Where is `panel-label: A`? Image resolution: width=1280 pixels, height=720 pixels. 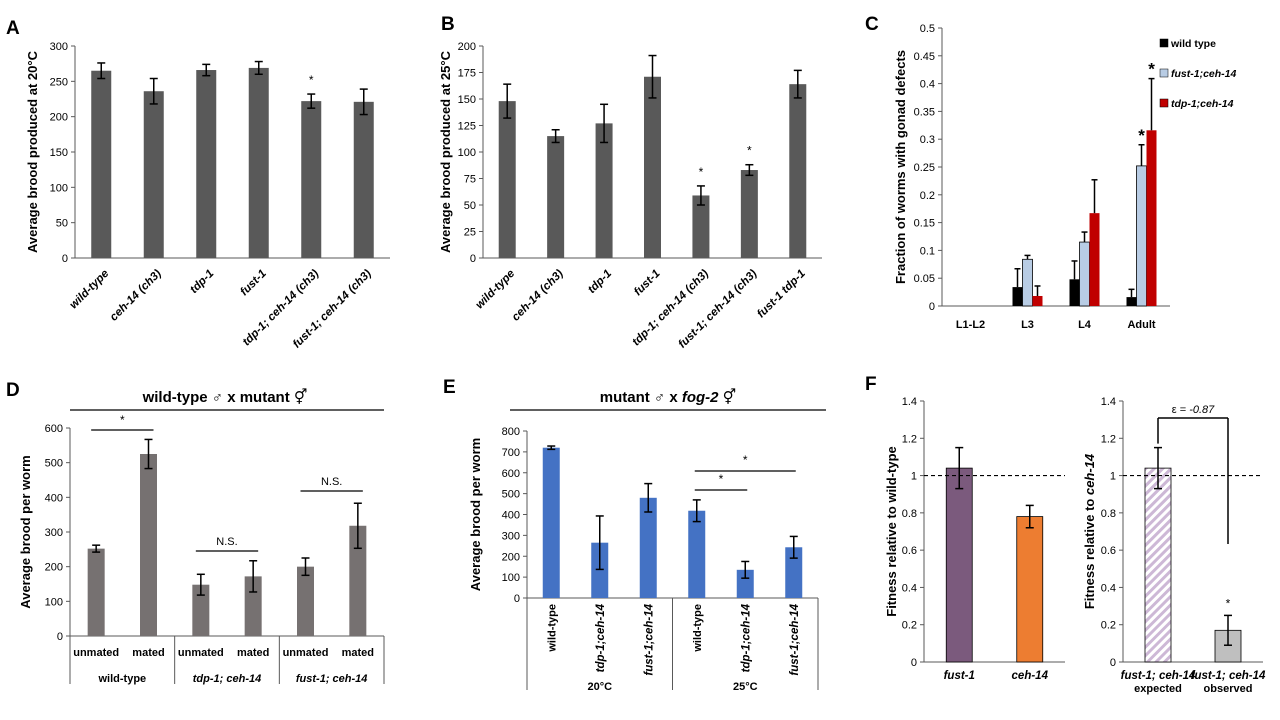
panel-label: A is located at coordinates (13, 28).